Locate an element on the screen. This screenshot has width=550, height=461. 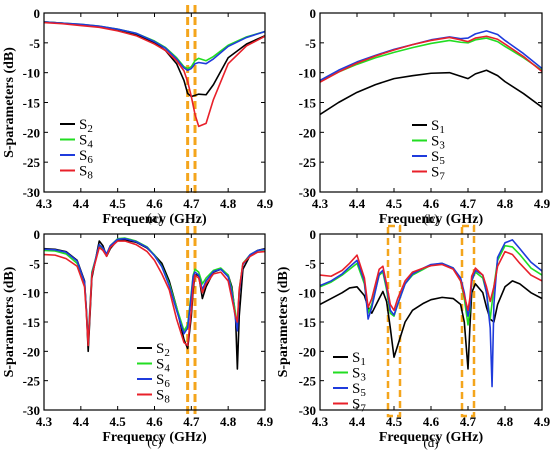
series-line-s1 is located at coordinates (431, 92).